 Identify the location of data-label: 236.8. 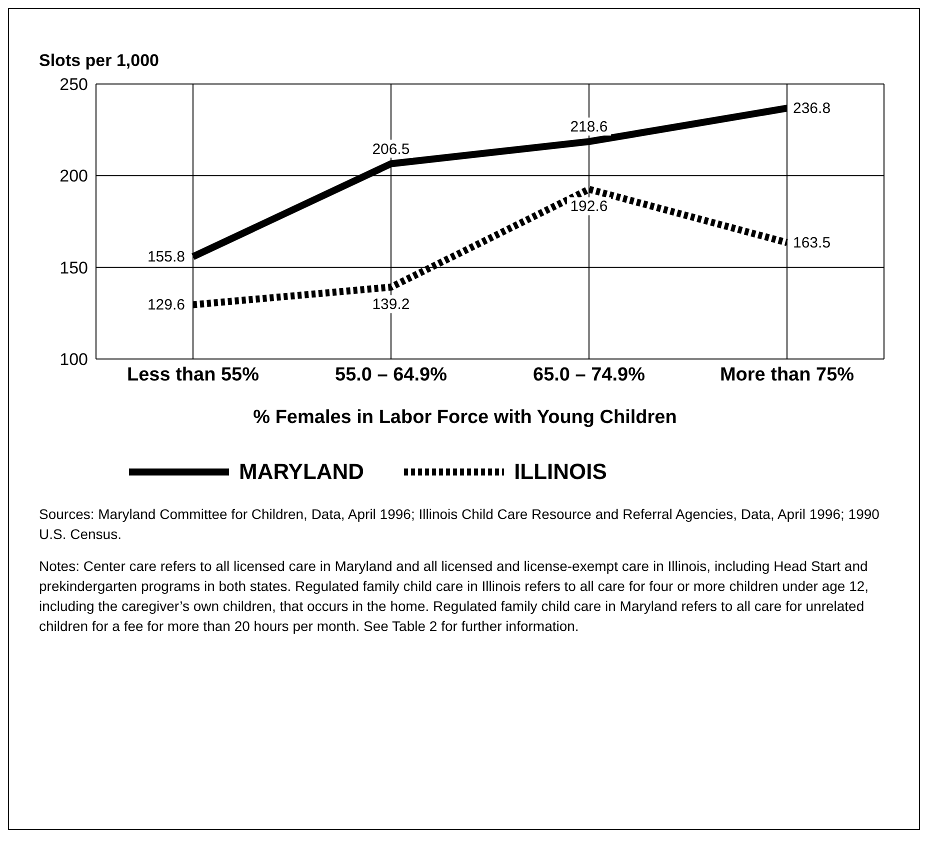
(812, 109).